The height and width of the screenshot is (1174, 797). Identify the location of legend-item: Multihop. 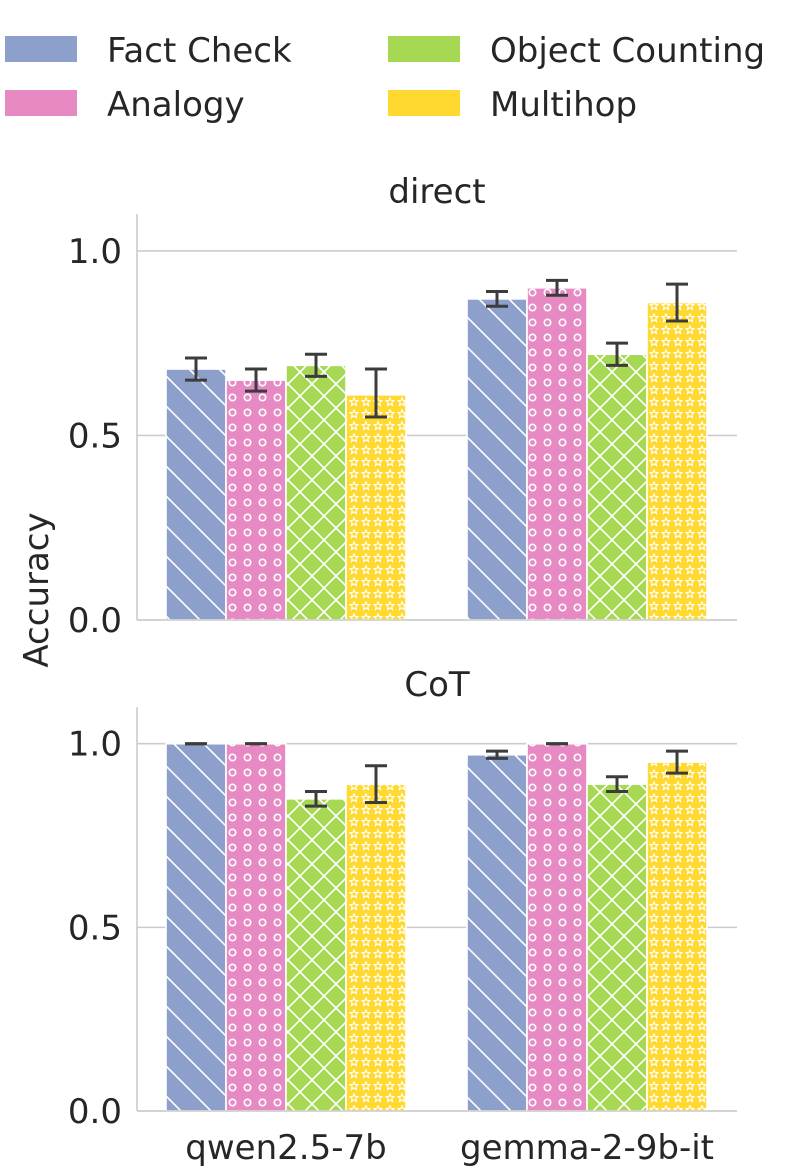
(512, 105).